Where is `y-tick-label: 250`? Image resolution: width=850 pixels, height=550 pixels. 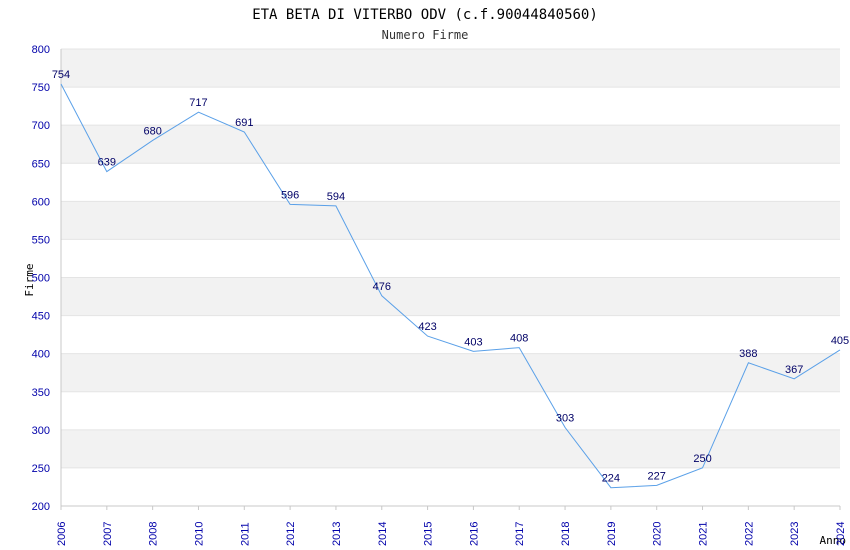 y-tick-label: 250 is located at coordinates (41, 469).